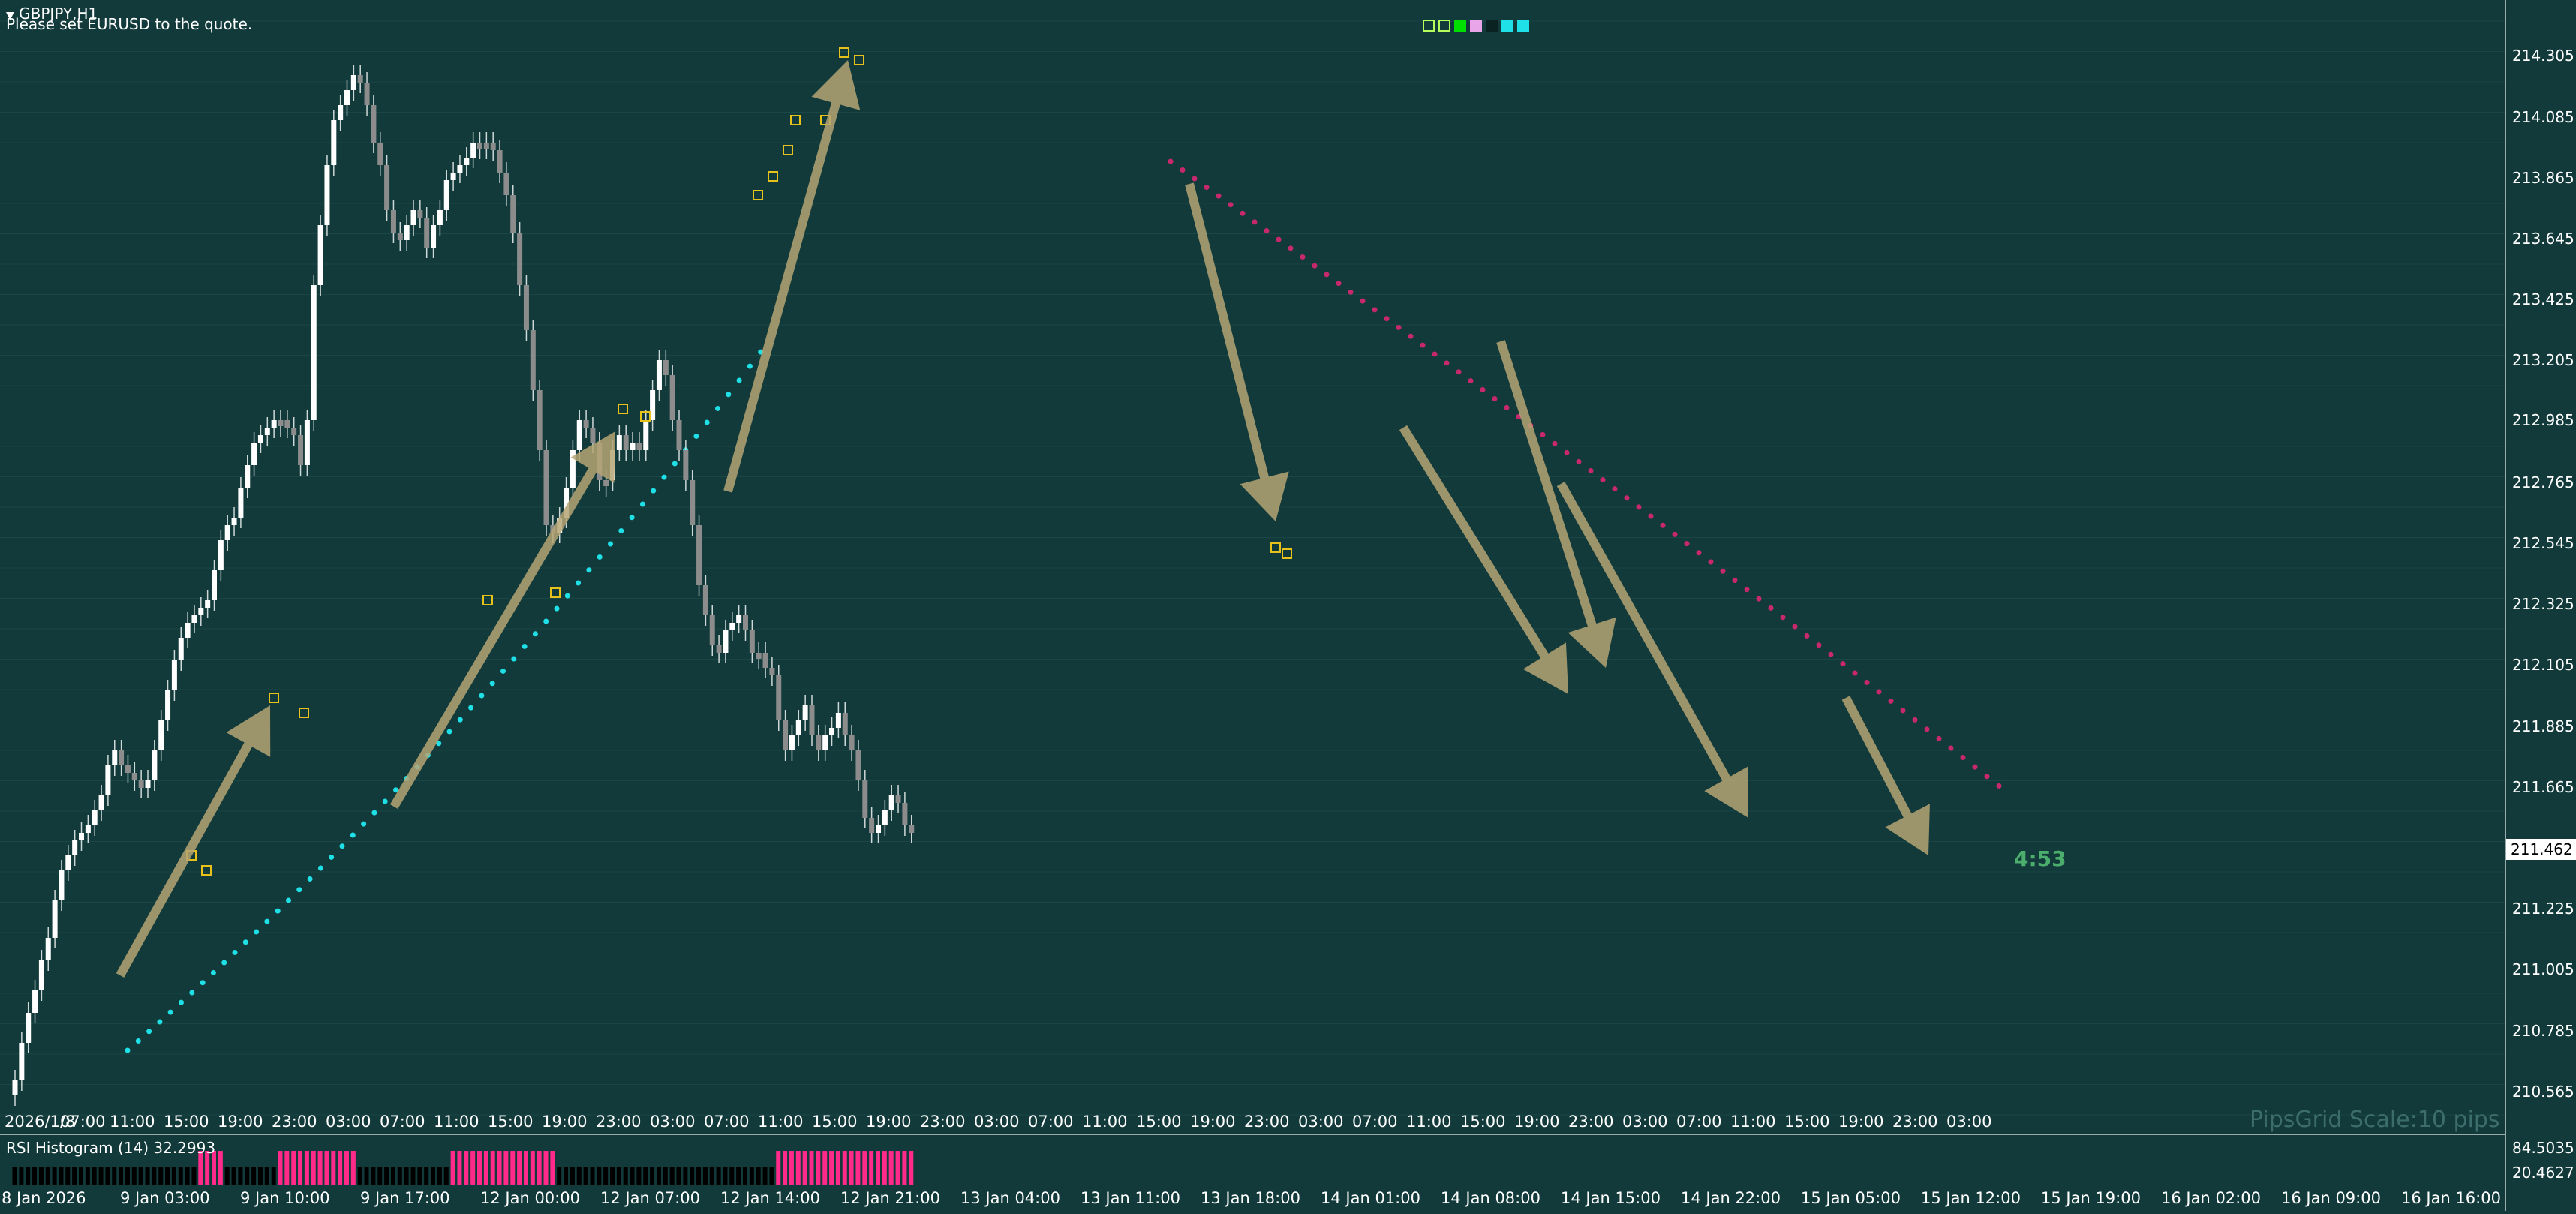 The height and width of the screenshot is (1214, 2576). Describe the element at coordinates (1476, 26) in the screenshot. I see `square-pink-icon` at that location.